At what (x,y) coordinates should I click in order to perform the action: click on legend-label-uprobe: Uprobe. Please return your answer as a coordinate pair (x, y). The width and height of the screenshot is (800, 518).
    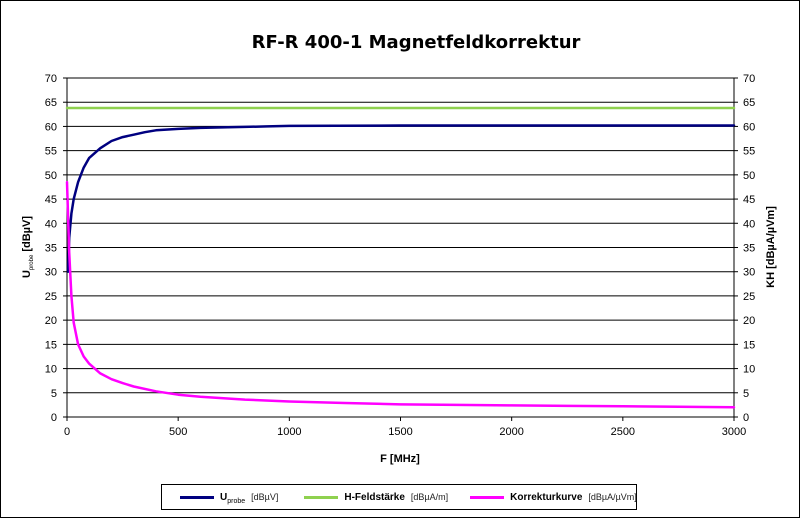
    Looking at the image, I should click on (233, 498).